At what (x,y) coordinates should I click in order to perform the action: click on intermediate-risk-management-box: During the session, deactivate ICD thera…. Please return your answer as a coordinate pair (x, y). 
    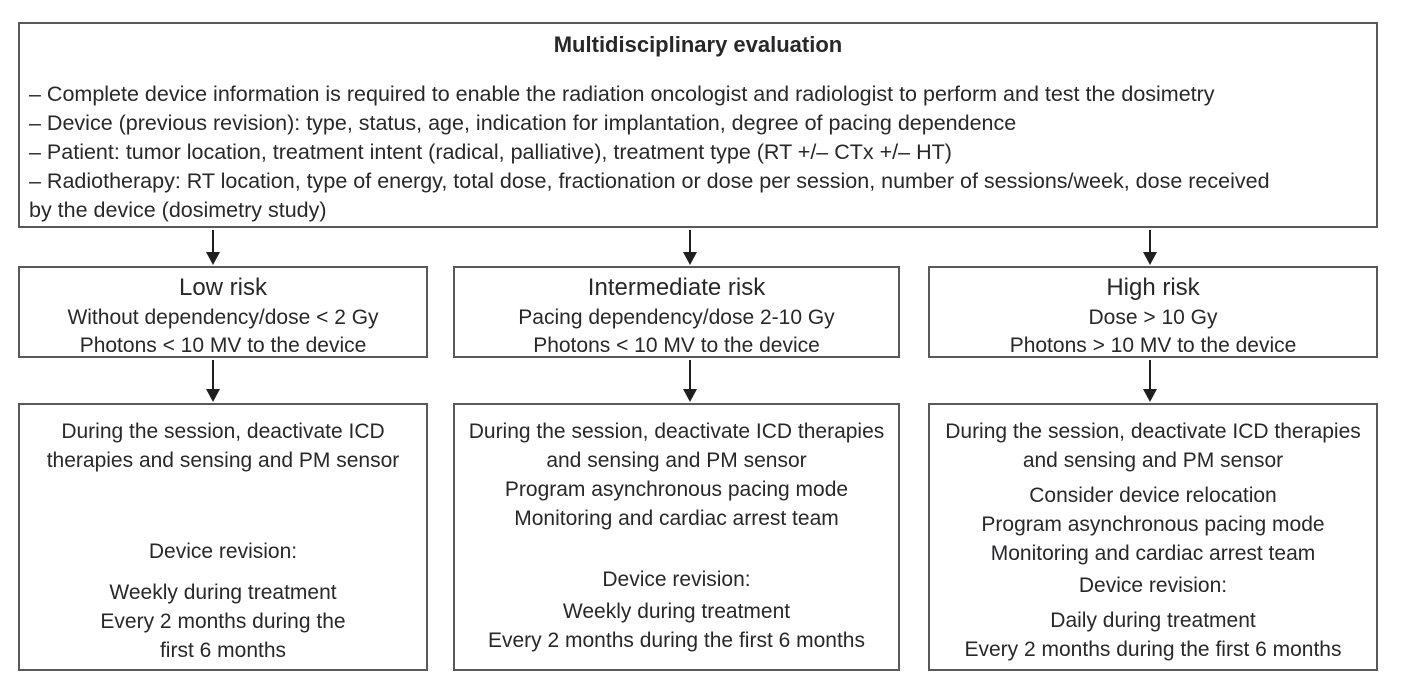
    Looking at the image, I should click on (676, 537).